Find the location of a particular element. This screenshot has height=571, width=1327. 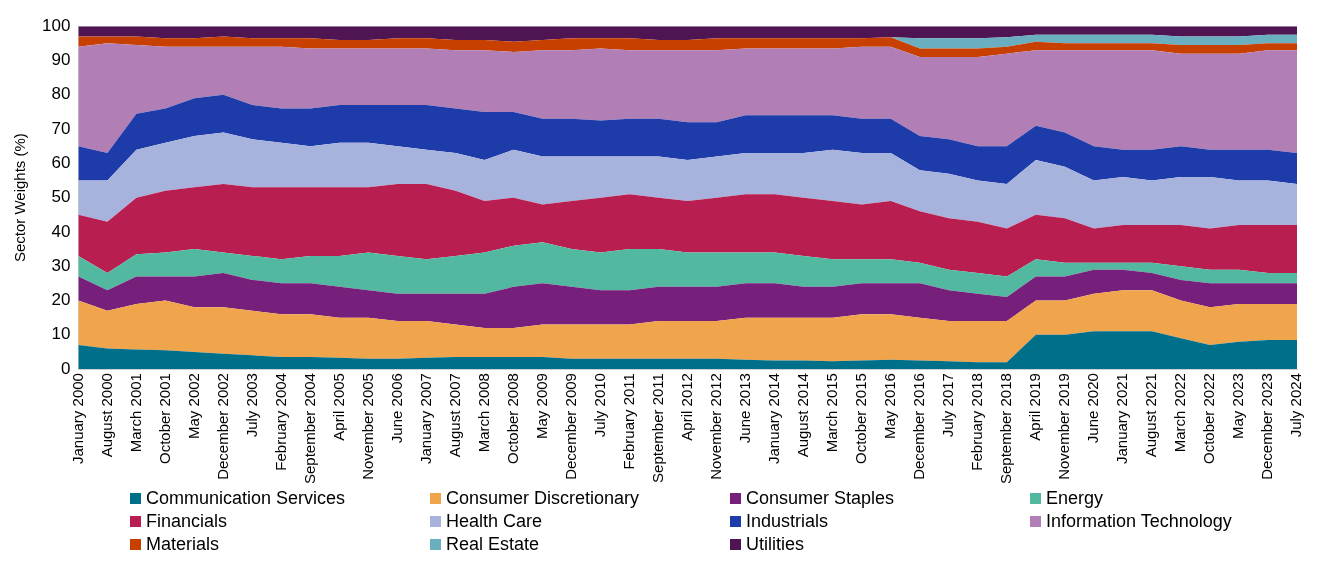

x-tick-label: August 2000 is located at coordinates (106, 415).